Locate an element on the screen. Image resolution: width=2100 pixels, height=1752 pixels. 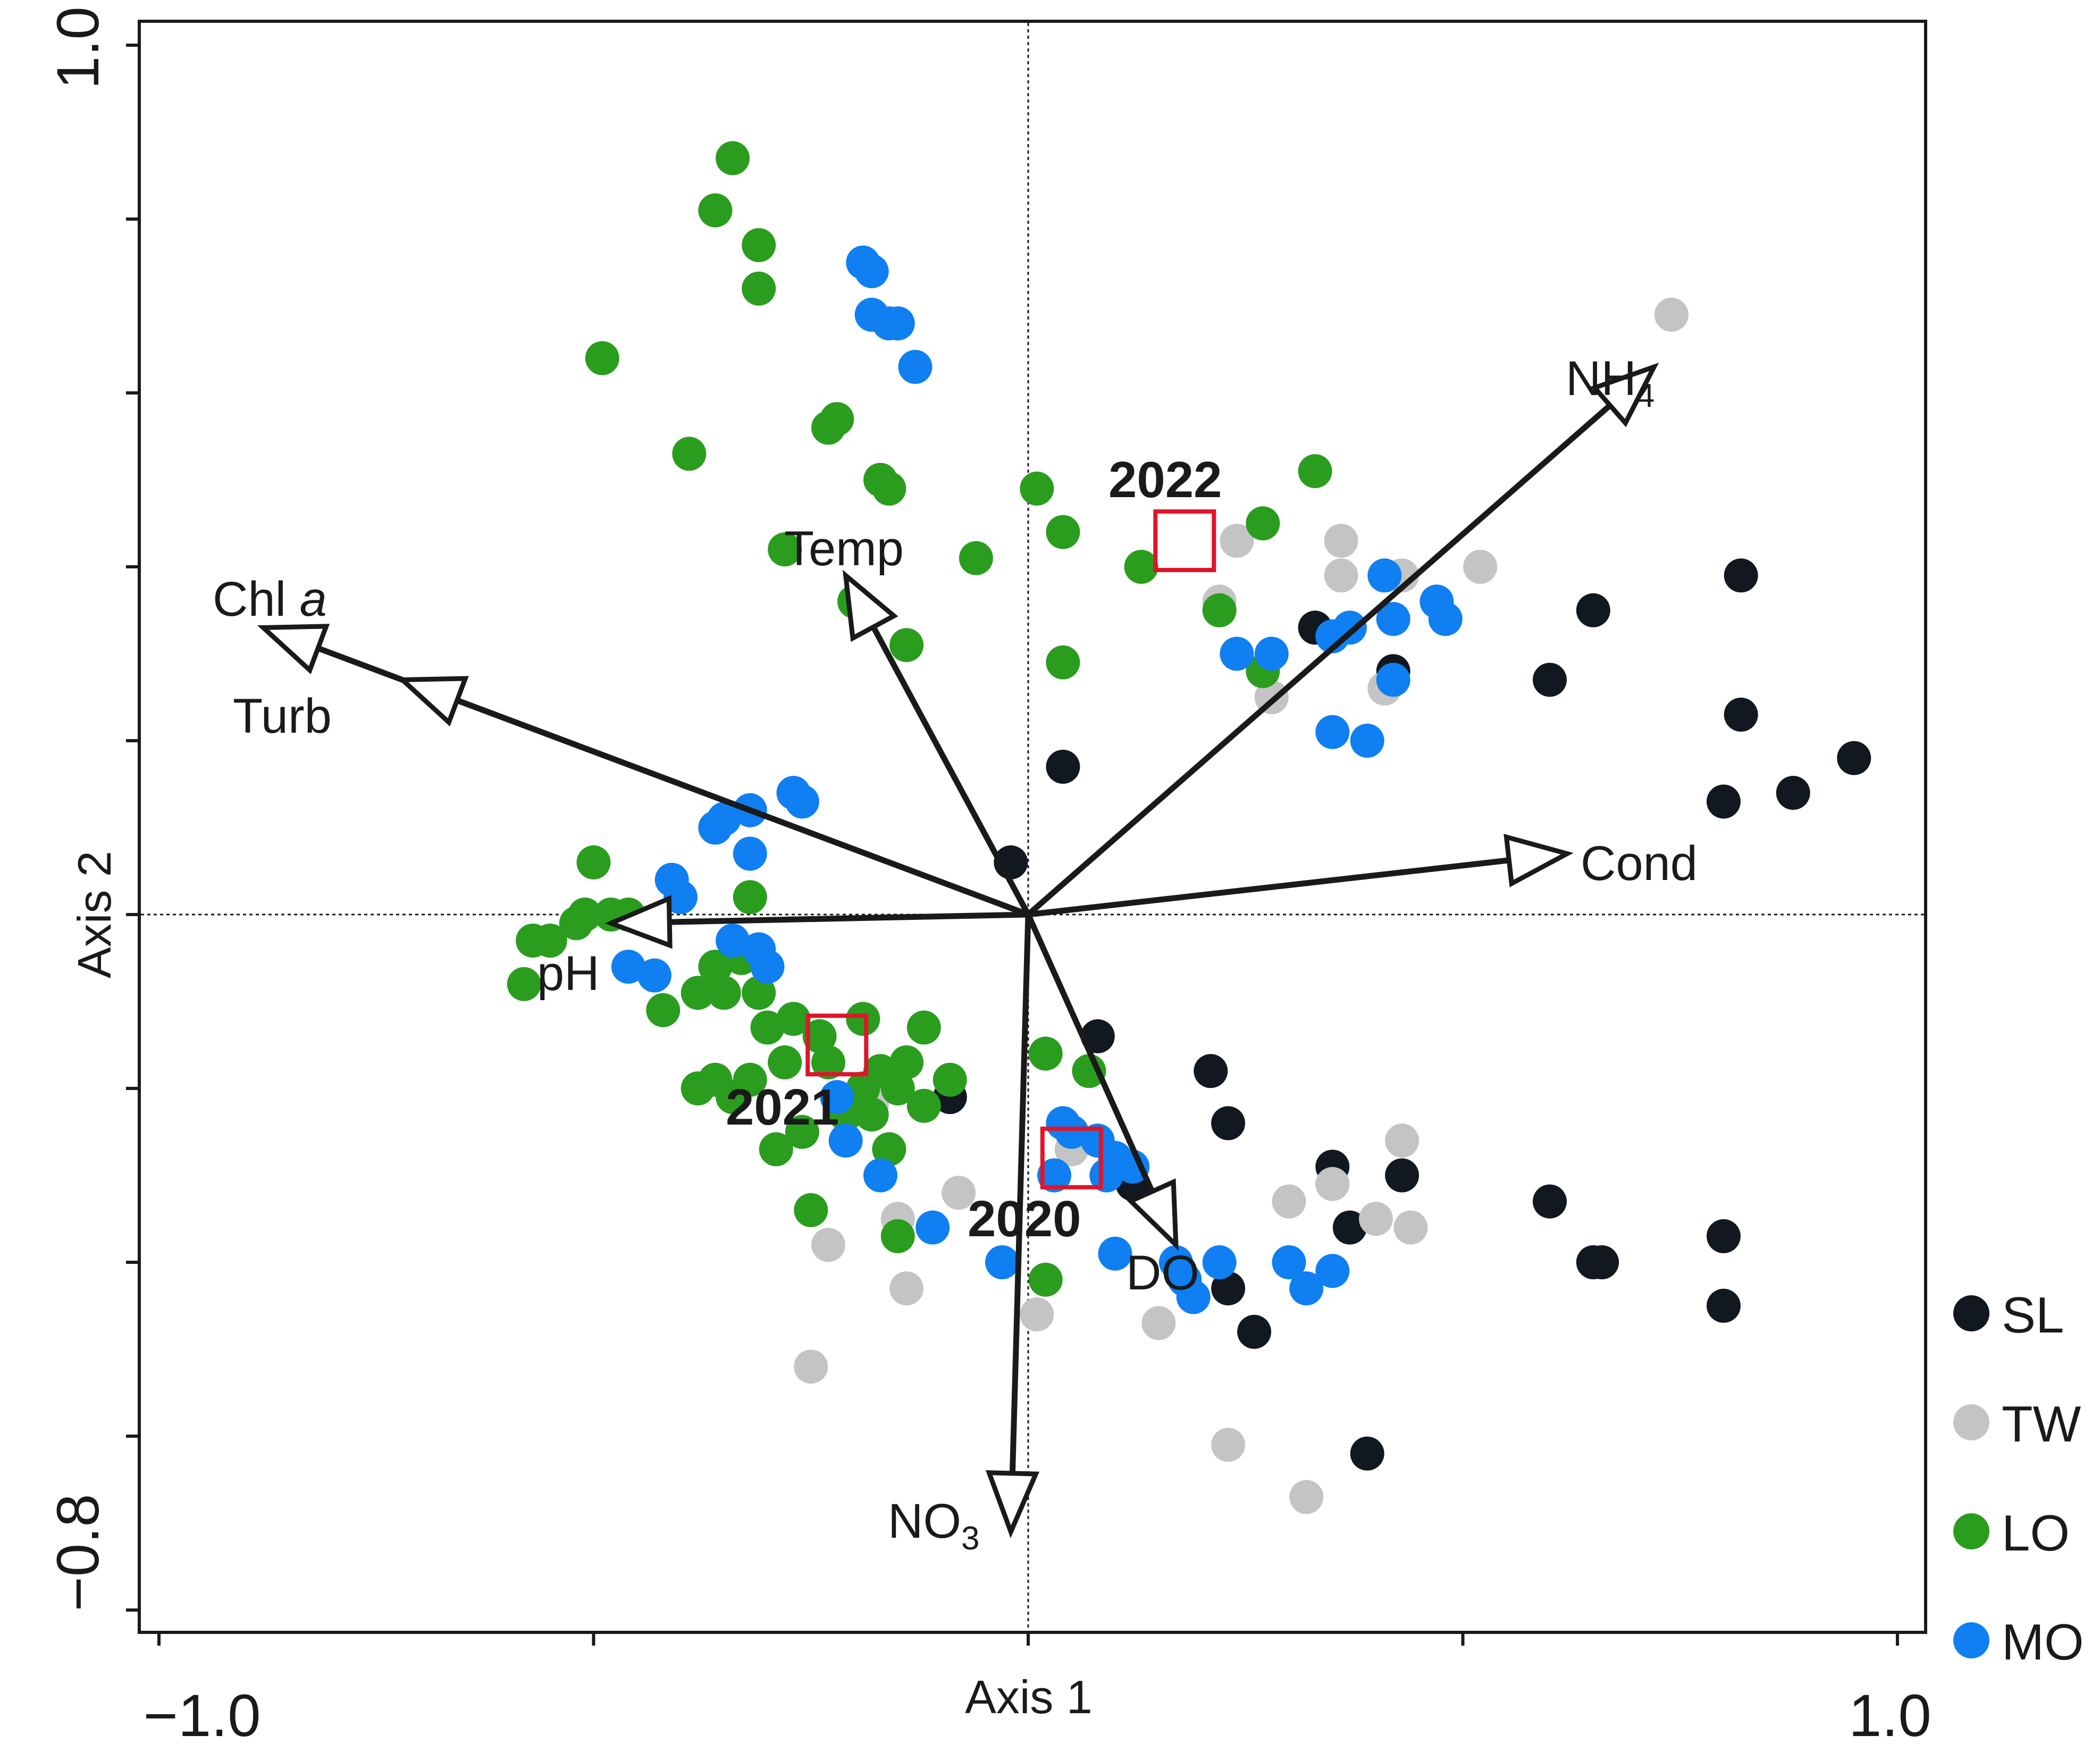
legend-label-mo: MO is located at coordinates (2043, 1643).